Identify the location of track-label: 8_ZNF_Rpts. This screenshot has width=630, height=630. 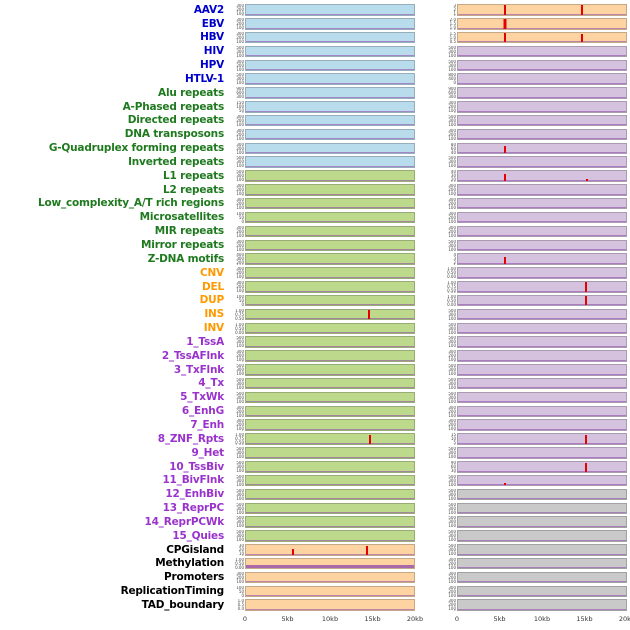
(190, 438).